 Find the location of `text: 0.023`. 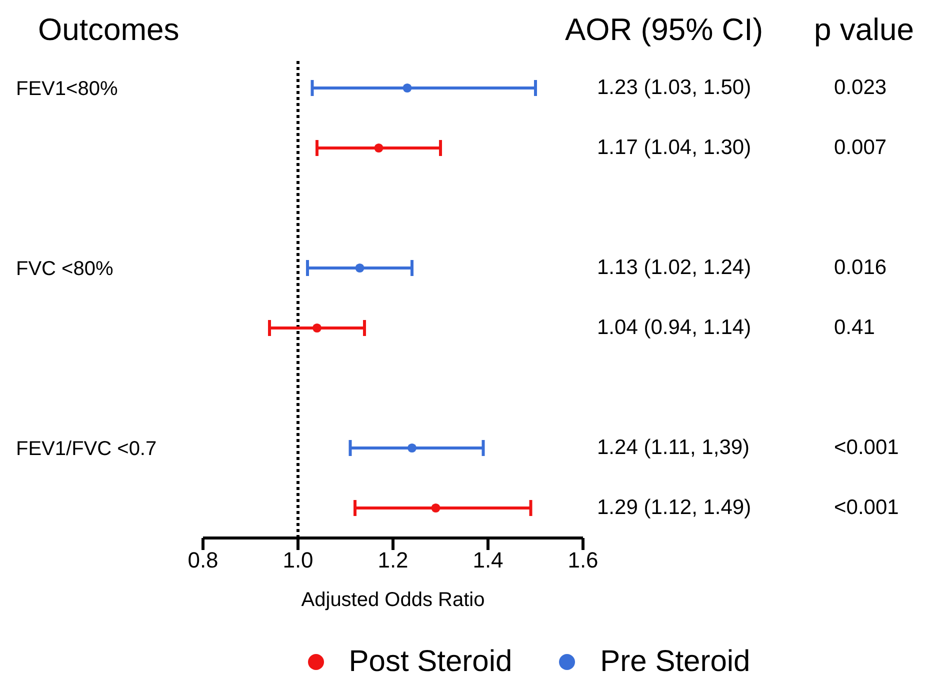

text: 0.023 is located at coordinates (860, 88).